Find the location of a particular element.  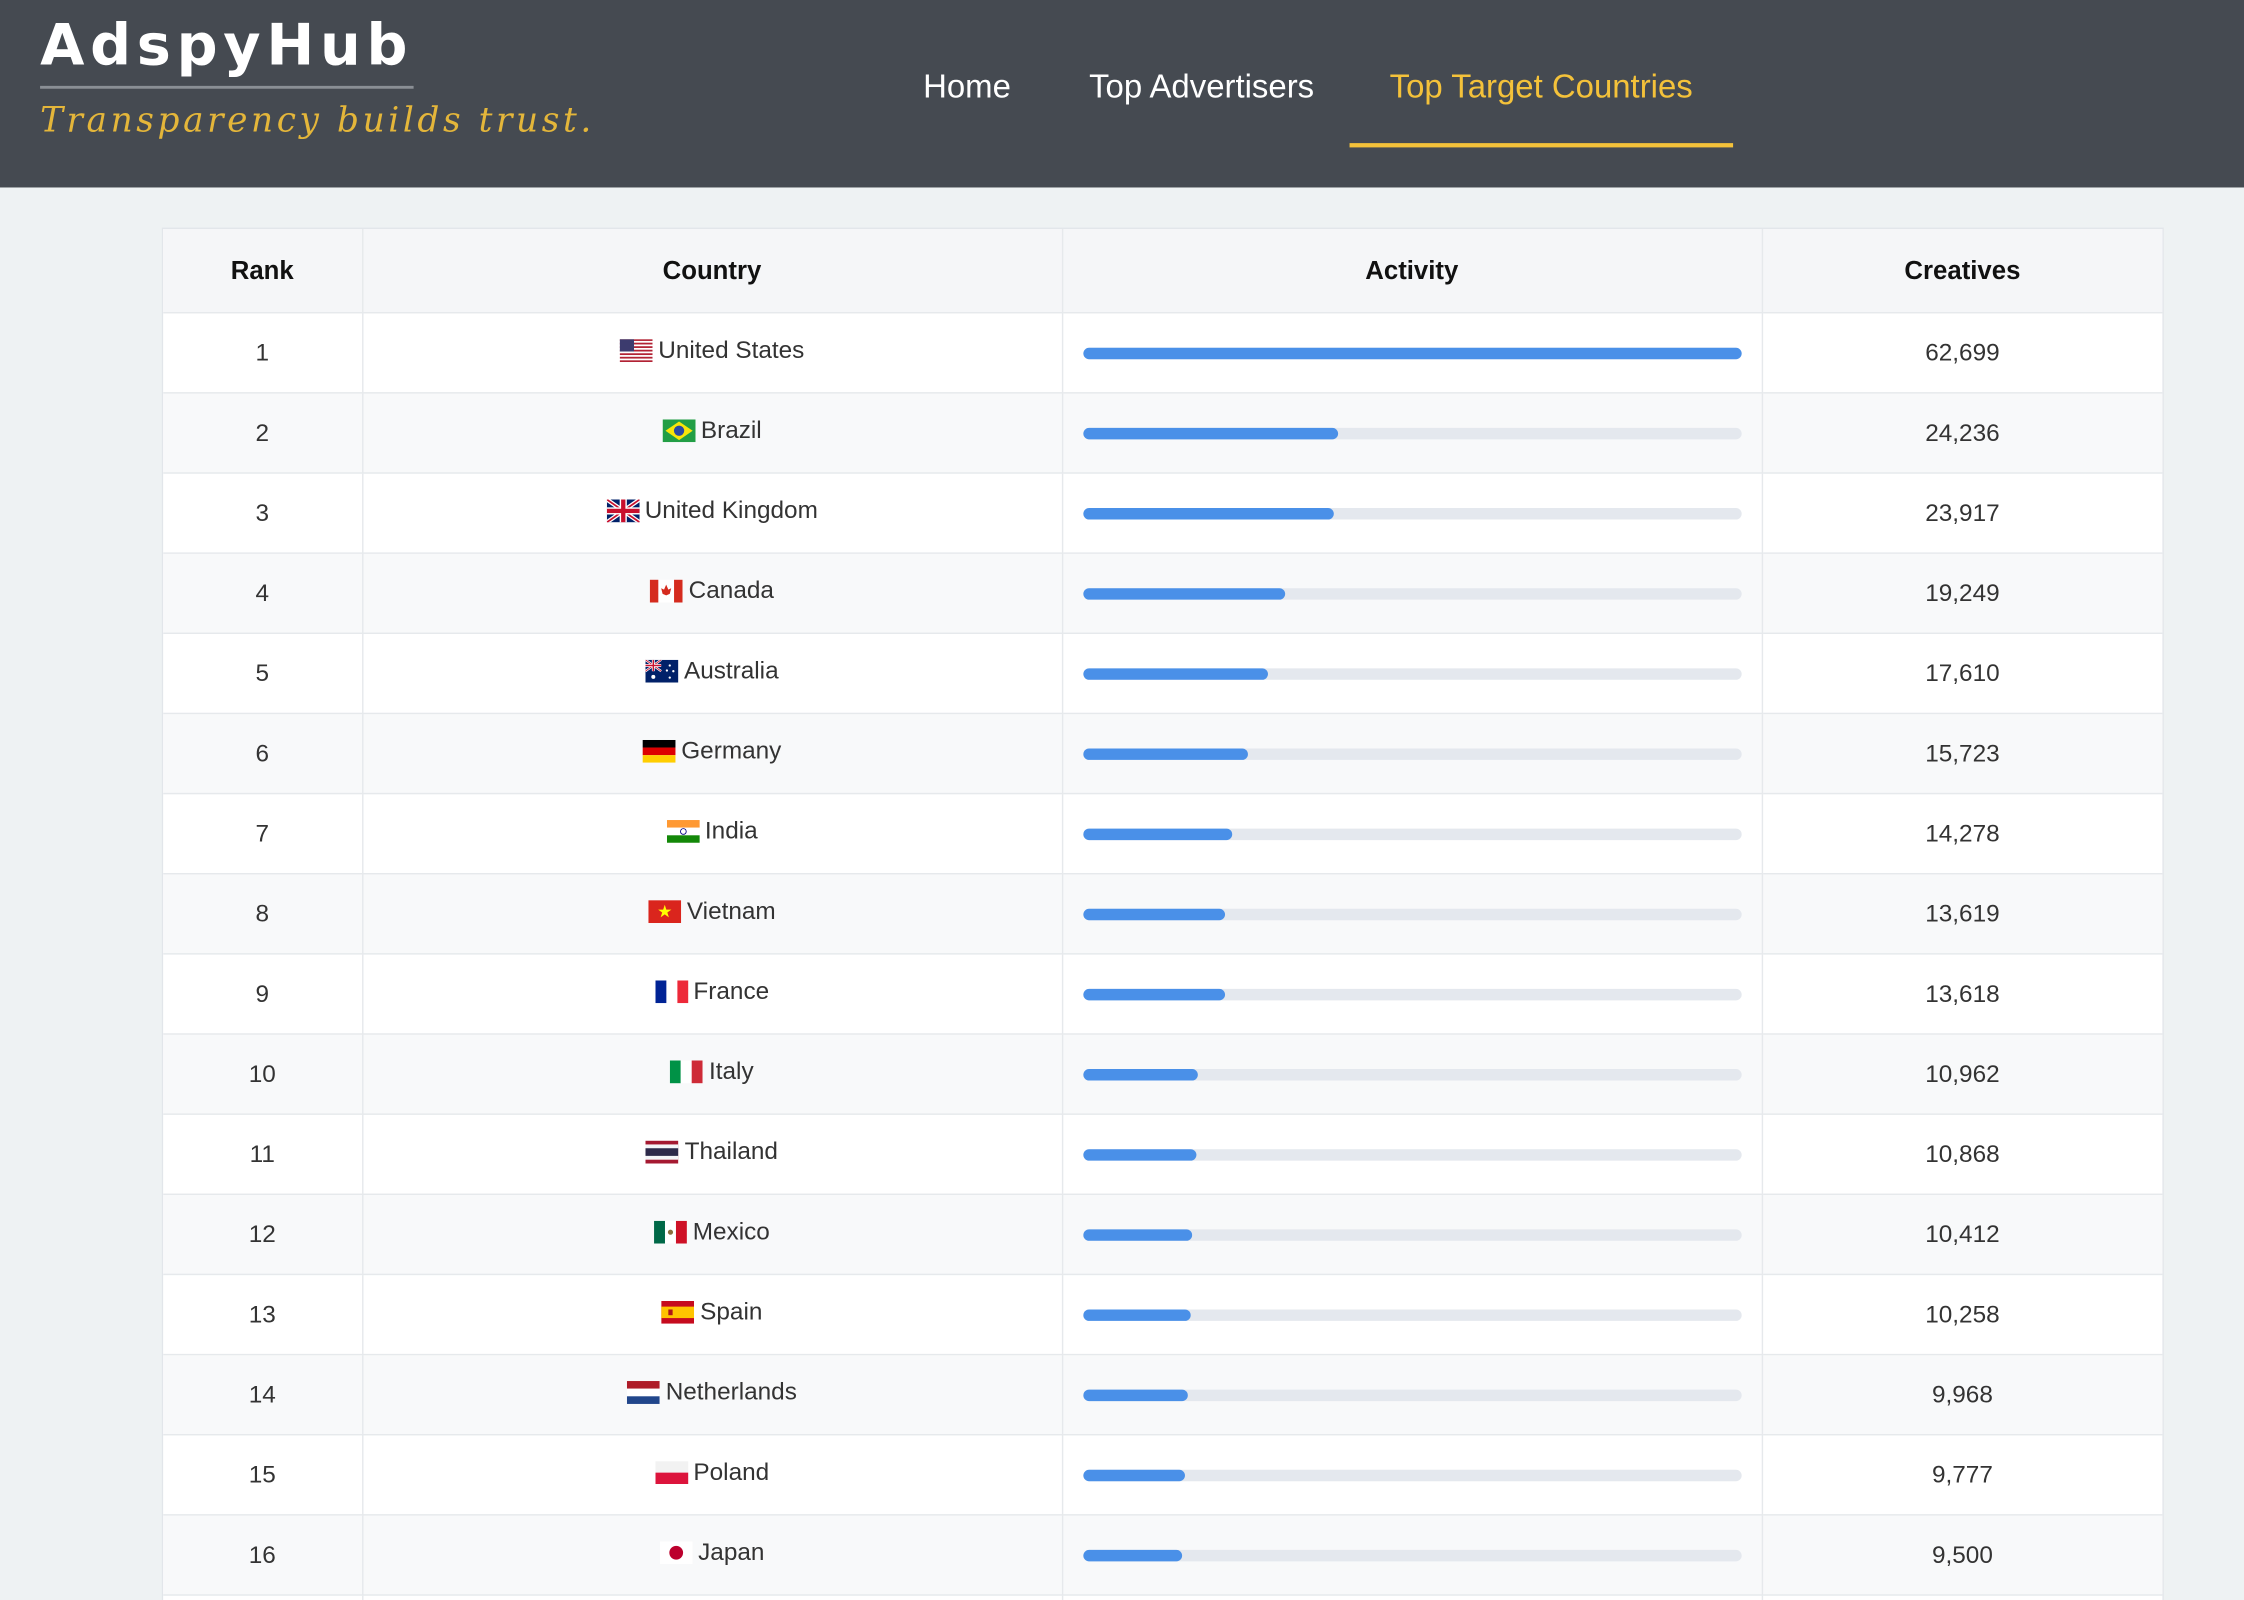

creatives-cell: 62,699 is located at coordinates (1962, 353).